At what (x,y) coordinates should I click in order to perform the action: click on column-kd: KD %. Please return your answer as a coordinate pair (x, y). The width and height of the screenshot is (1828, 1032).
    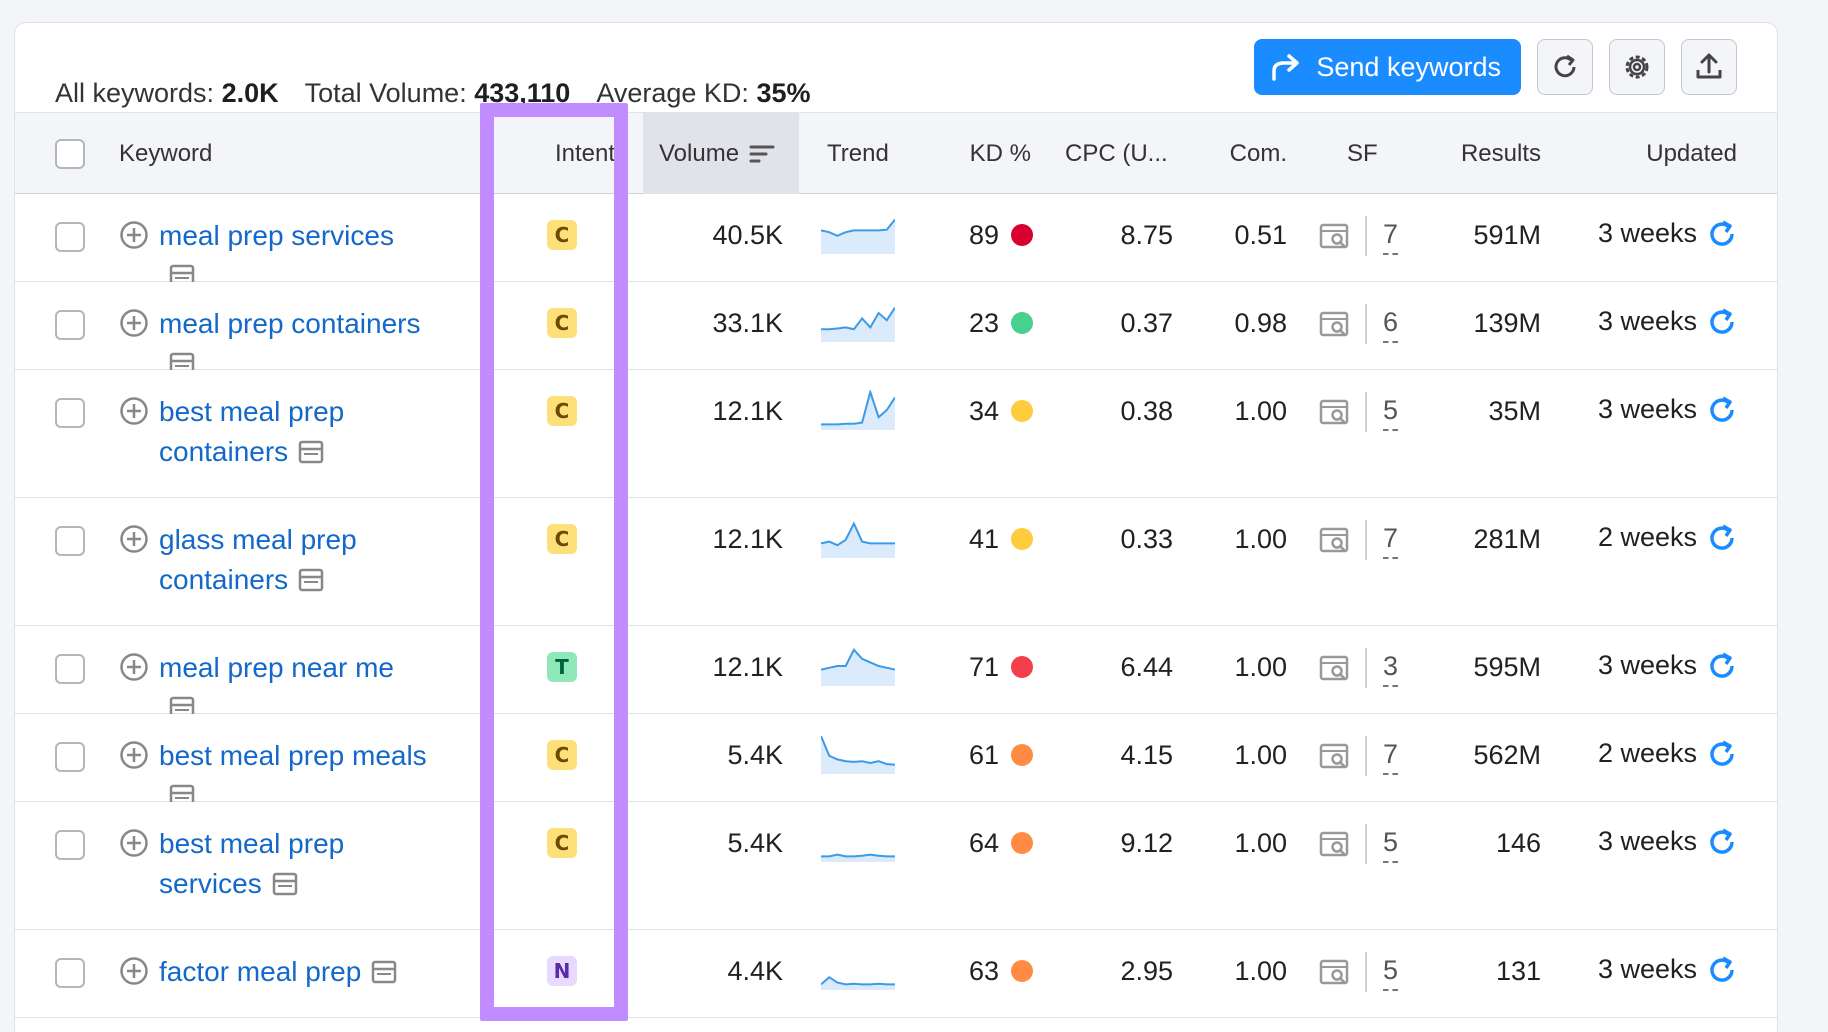
    Looking at the image, I should click on (1000, 153).